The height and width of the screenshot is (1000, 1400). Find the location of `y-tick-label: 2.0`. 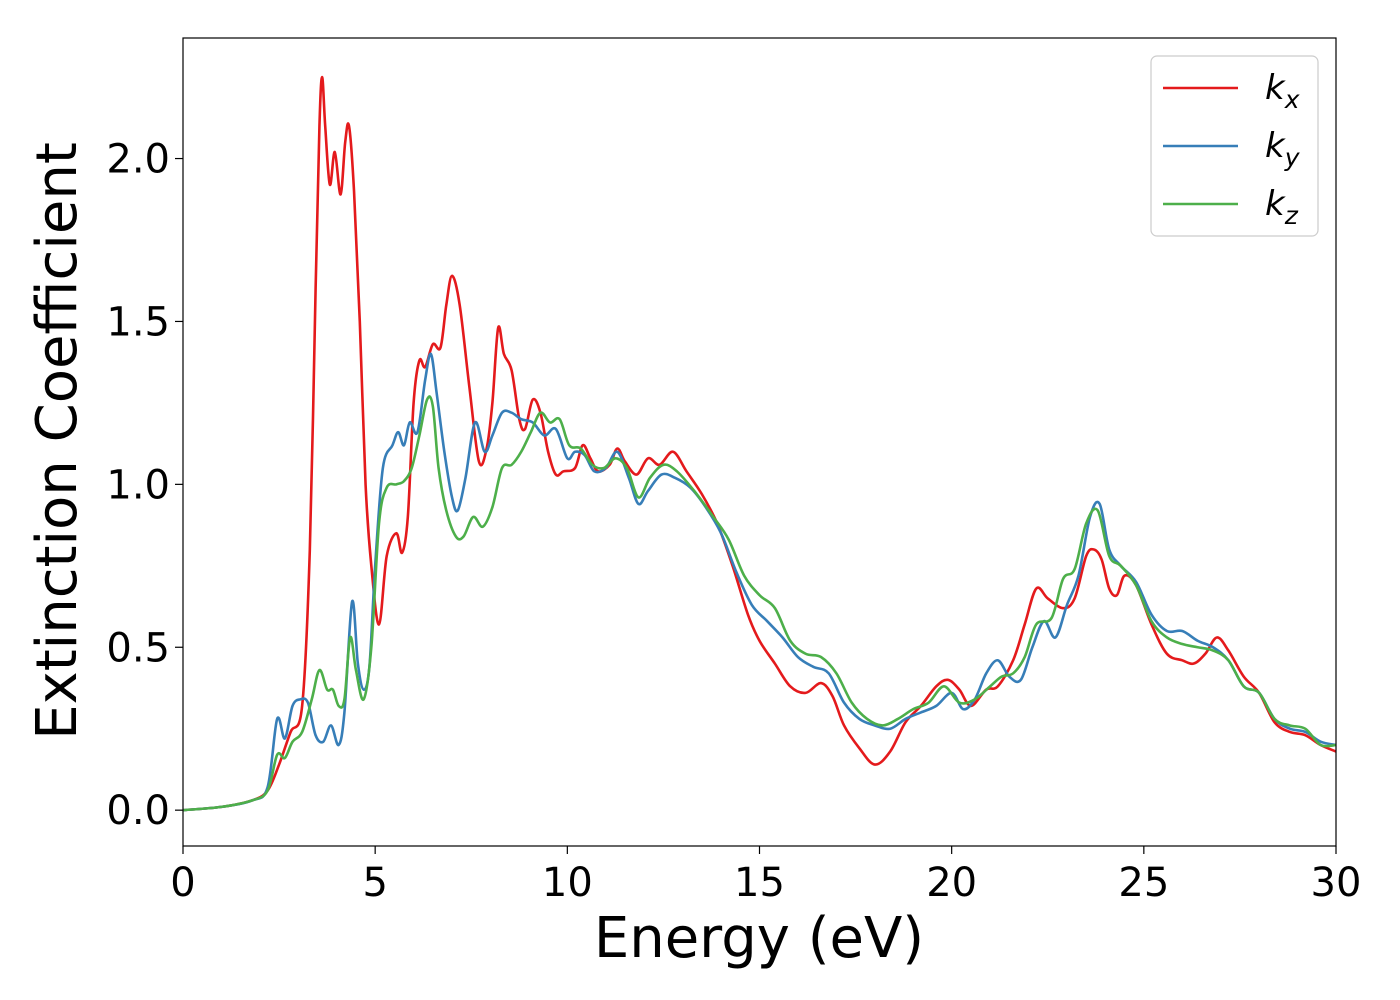

y-tick-label: 2.0 is located at coordinates (138, 160).